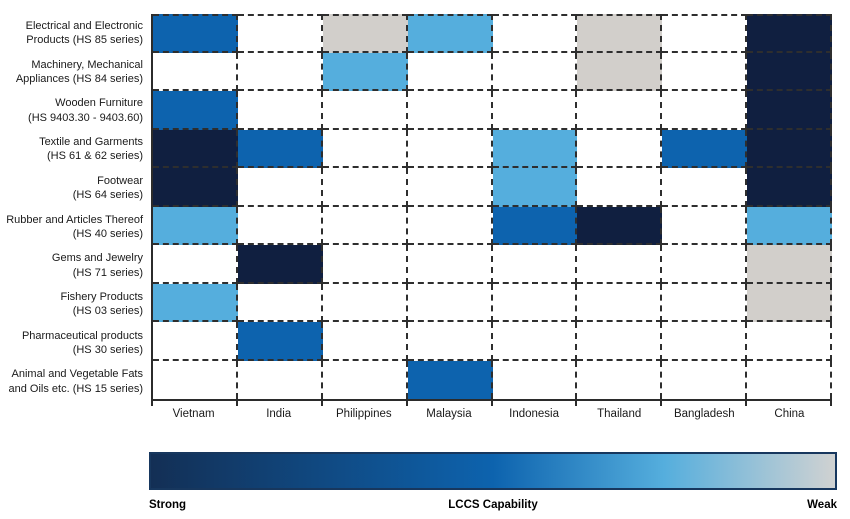 The width and height of the screenshot is (850, 519). I want to click on legend-title: LCCS Capability, so click(493, 505).